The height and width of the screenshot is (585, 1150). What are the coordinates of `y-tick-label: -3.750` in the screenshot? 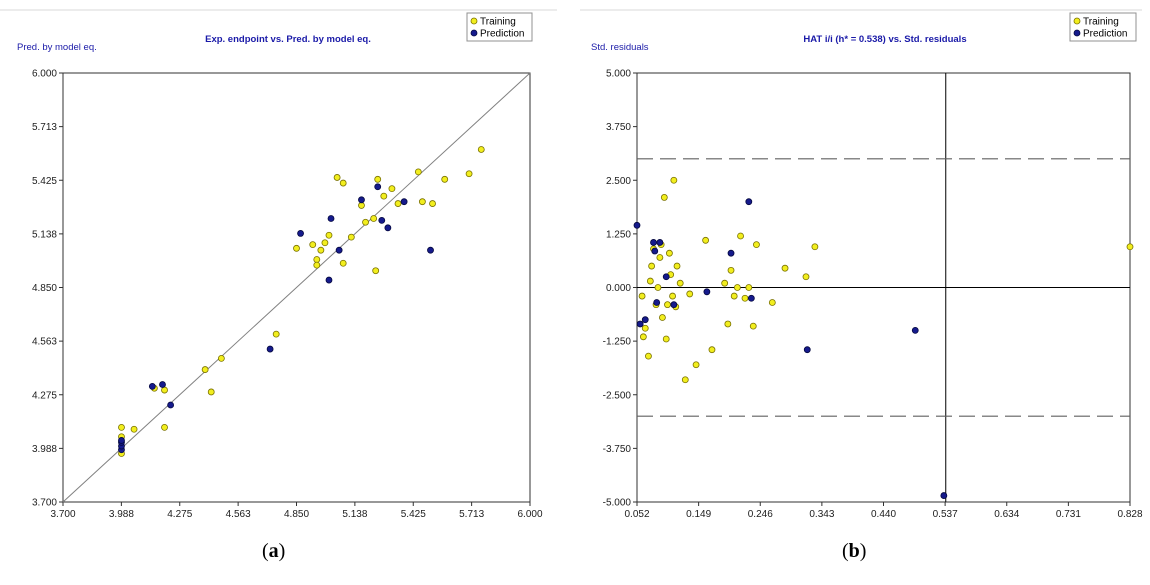 It's located at (617, 449).